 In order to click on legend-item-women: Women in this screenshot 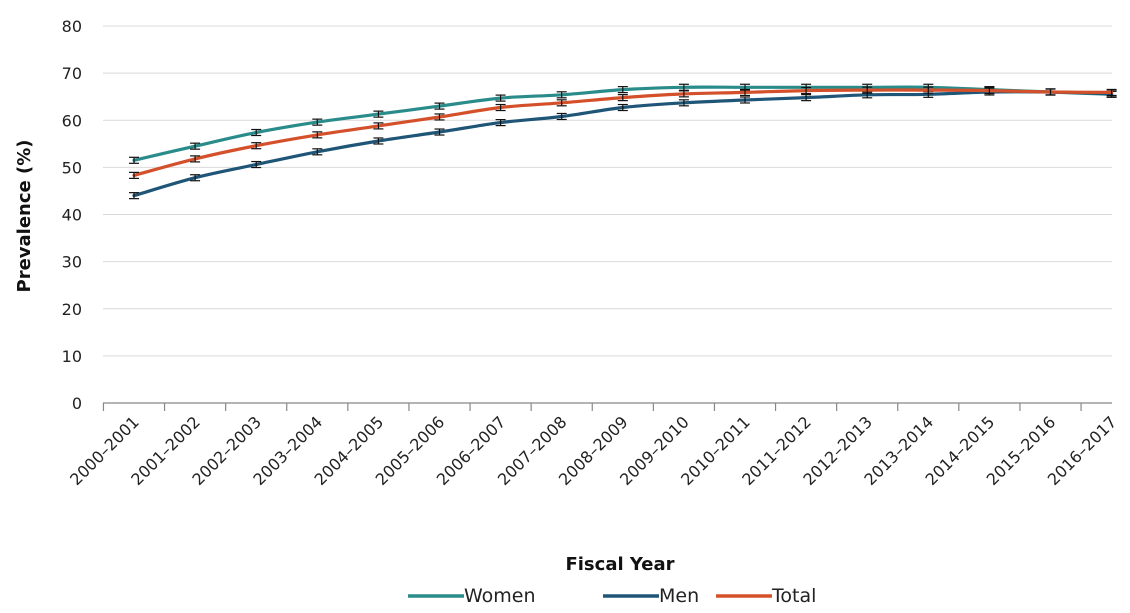, I will do `click(472, 596)`.